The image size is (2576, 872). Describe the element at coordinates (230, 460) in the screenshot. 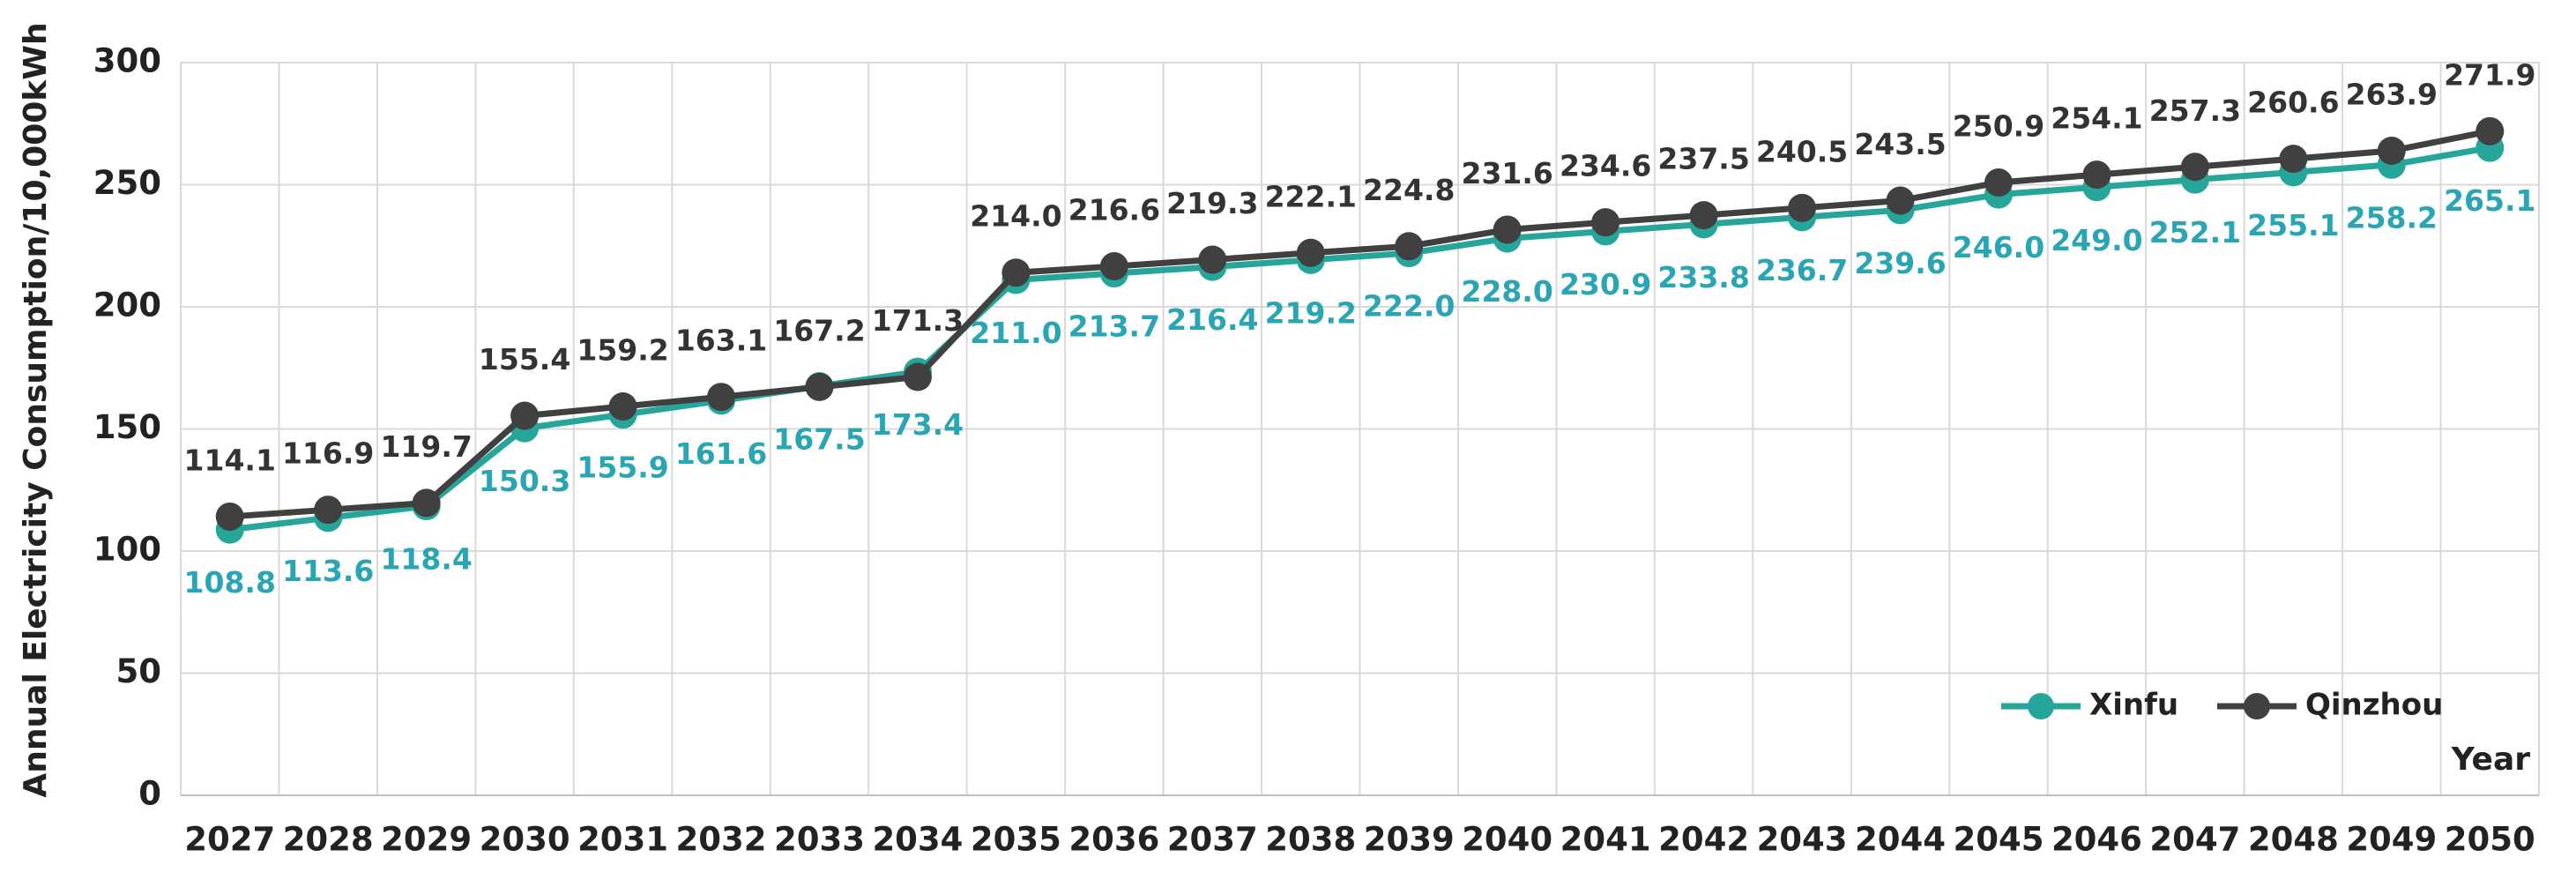

I see `data-label: 114.1` at that location.